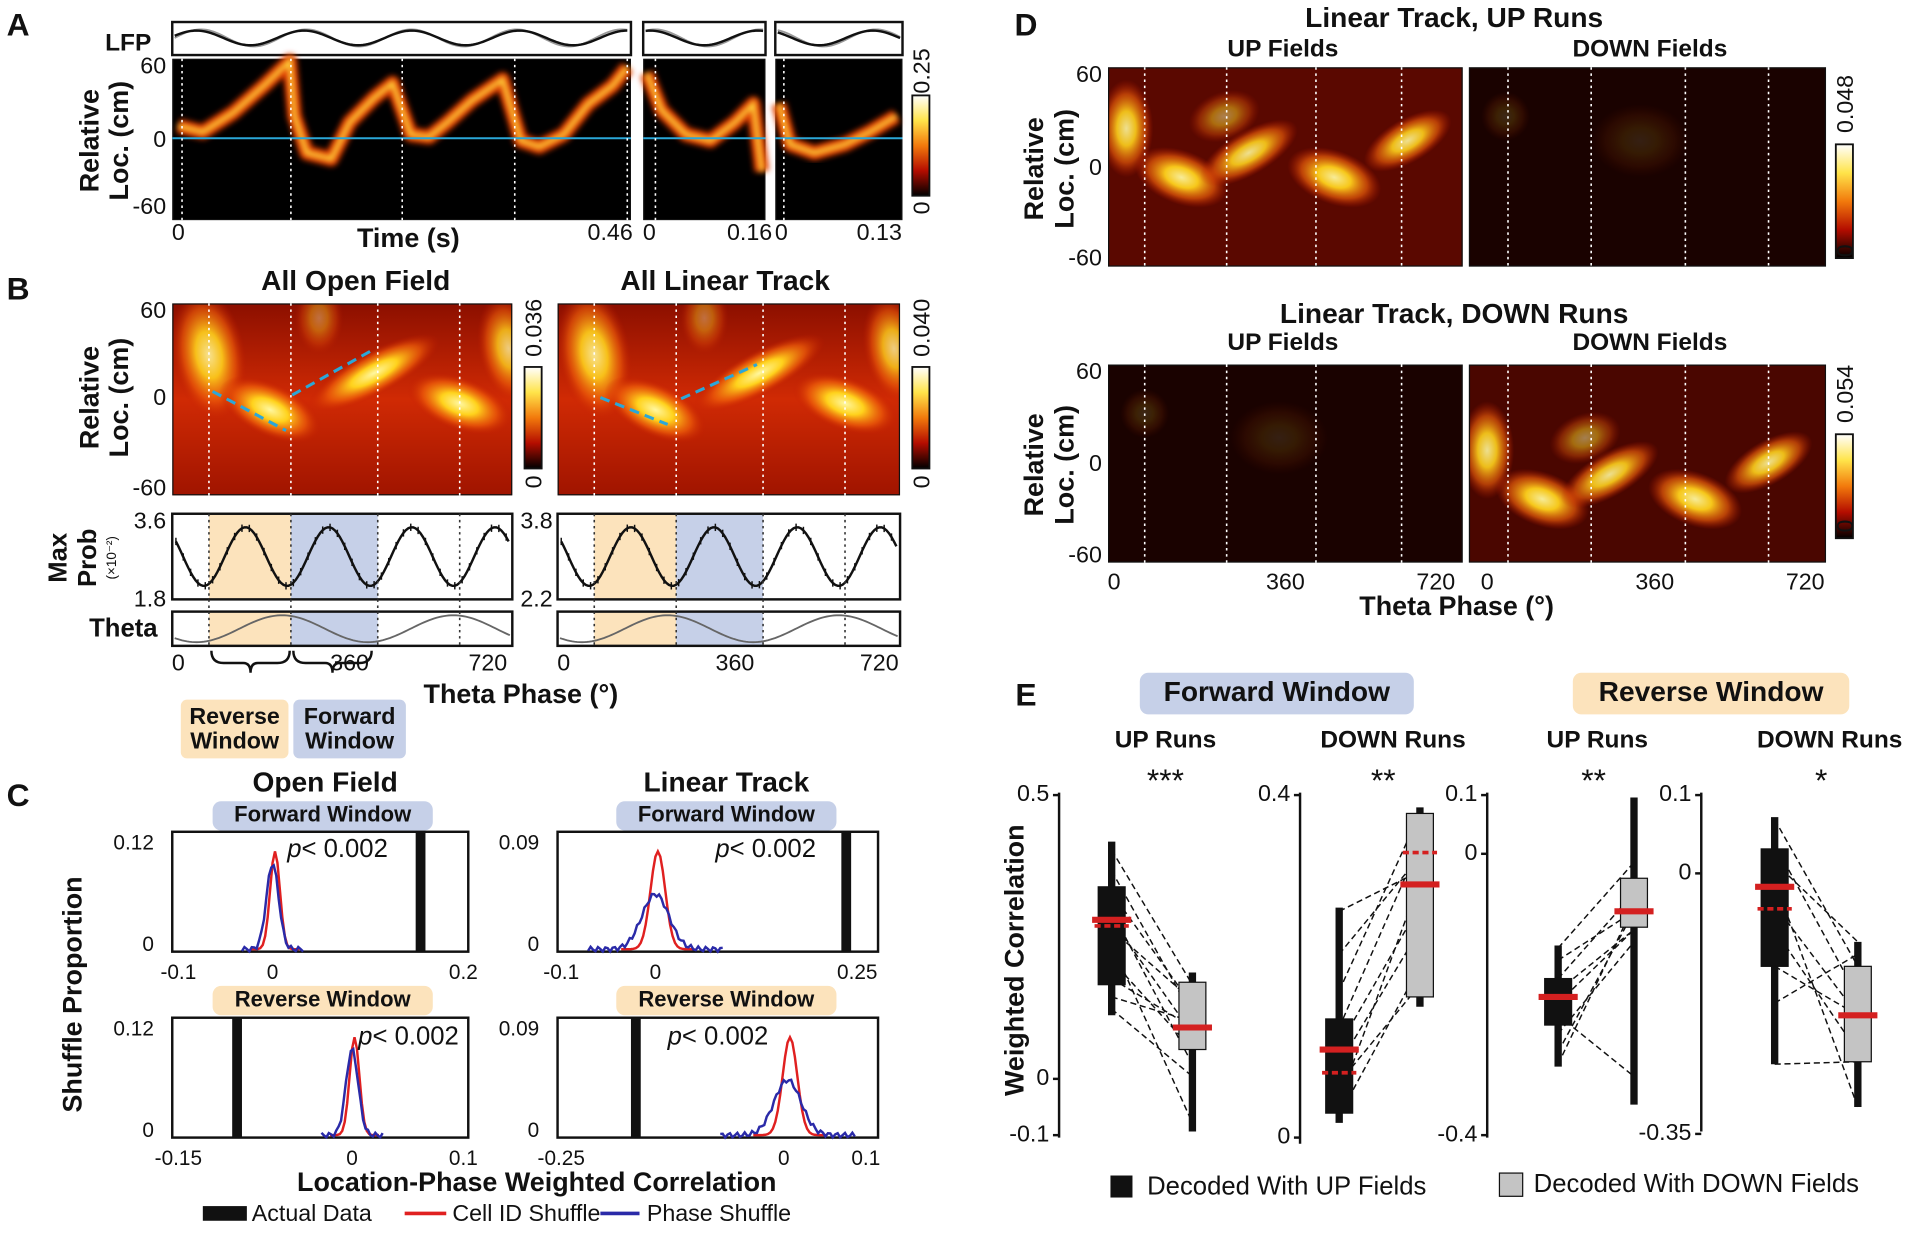 Image resolution: width=1920 pixels, height=1233 pixels. I want to click on label: 2.2, so click(536, 599).